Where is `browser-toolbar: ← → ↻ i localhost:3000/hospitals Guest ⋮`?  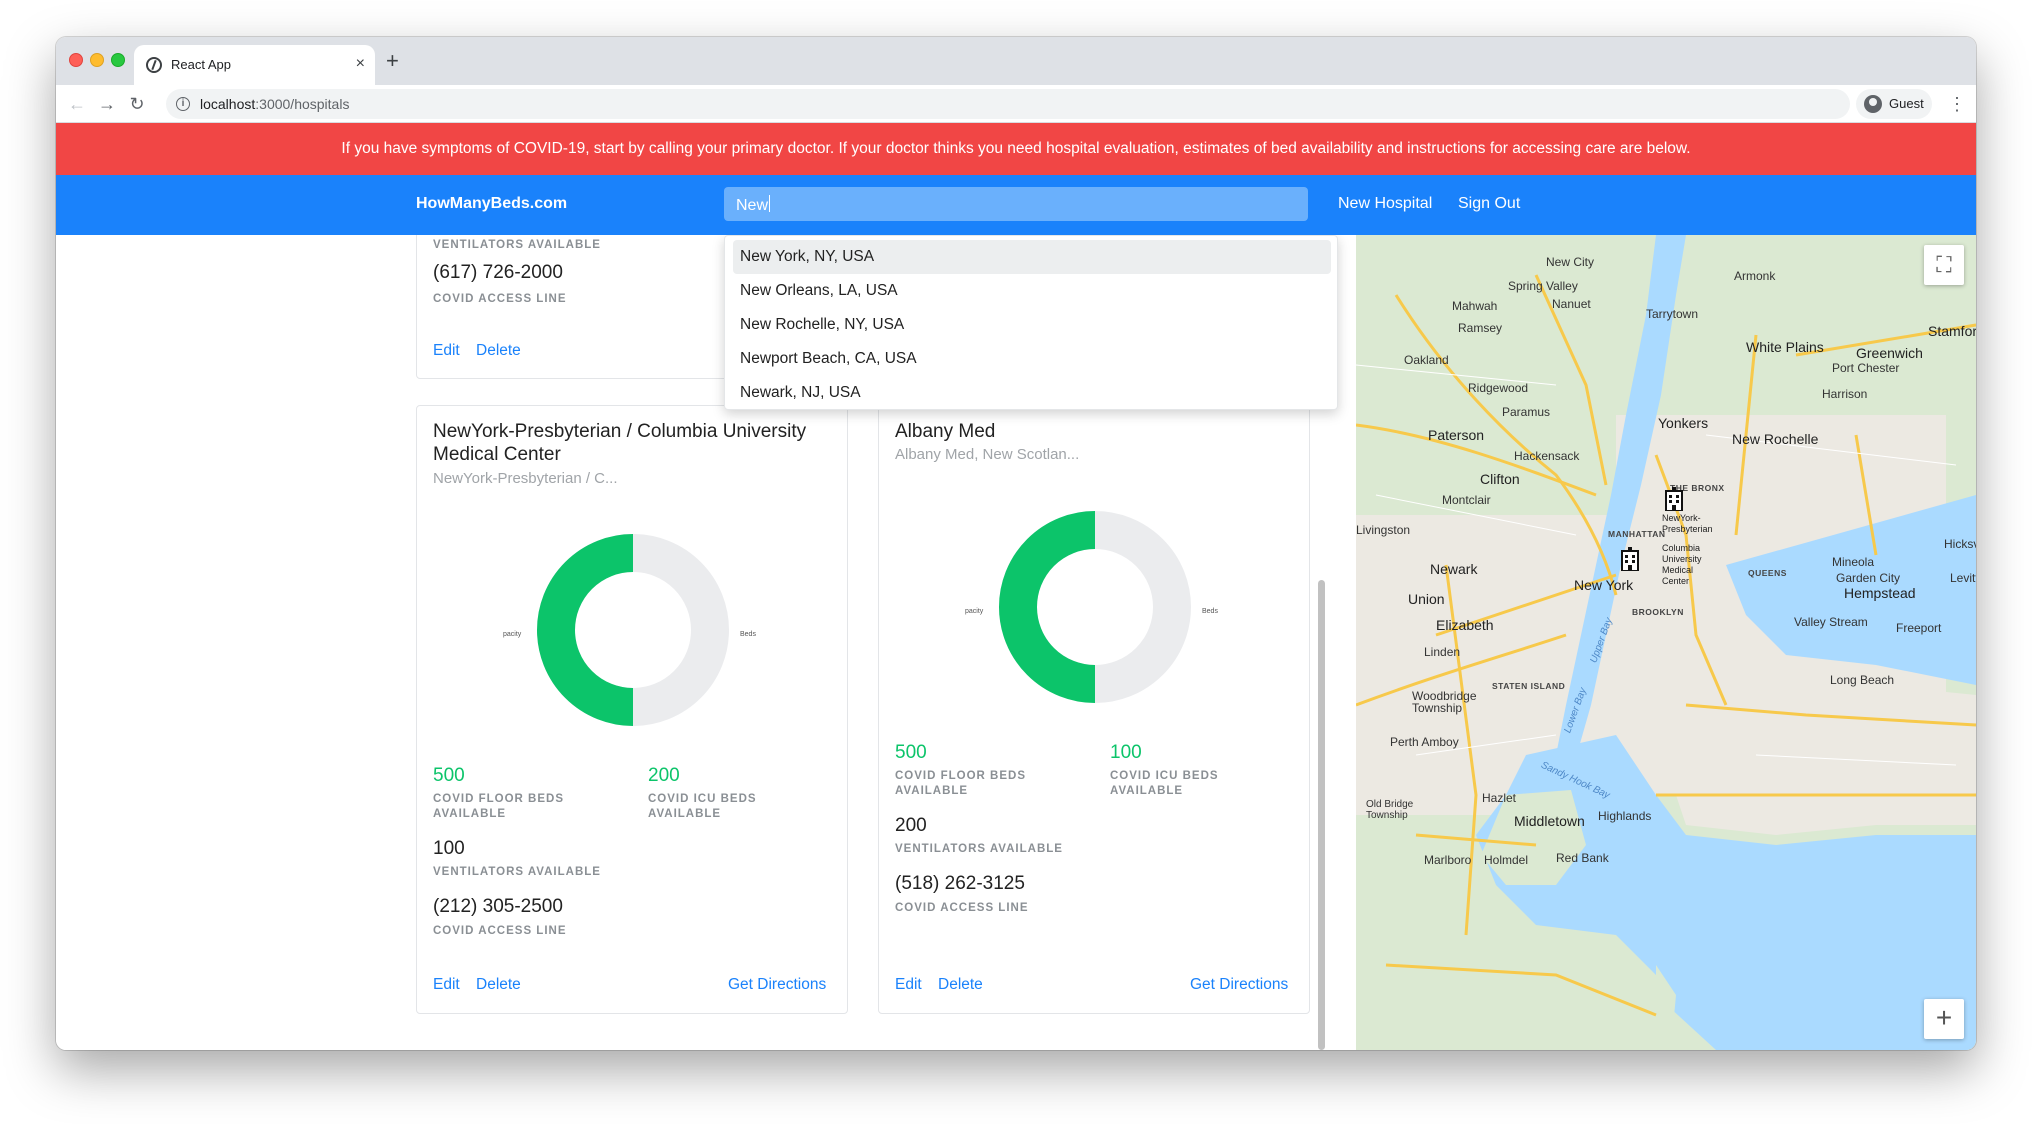
browser-toolbar: ← → ↻ i localhost:3000/hospitals Guest ⋮ is located at coordinates (1016, 104).